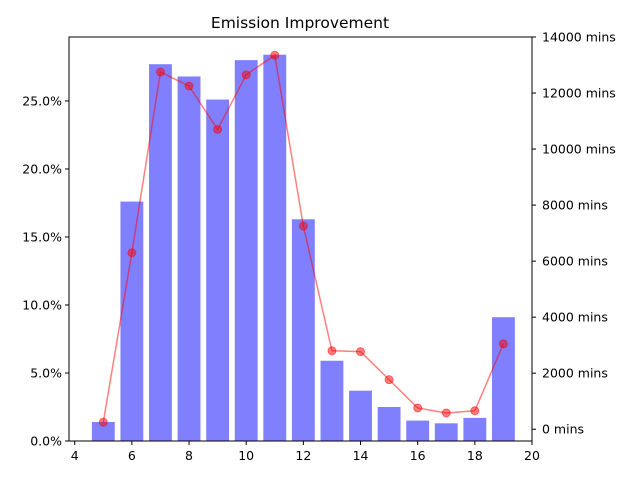  What do you see at coordinates (42, 304) in the screenshot?
I see `y-left-tick-label: 10.0%` at bounding box center [42, 304].